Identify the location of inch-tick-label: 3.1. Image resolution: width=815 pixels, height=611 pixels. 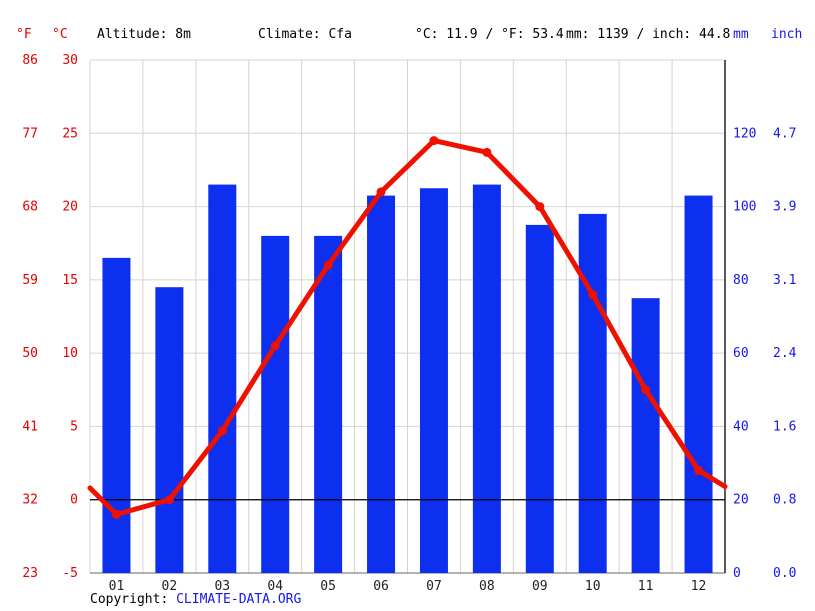
(784, 280).